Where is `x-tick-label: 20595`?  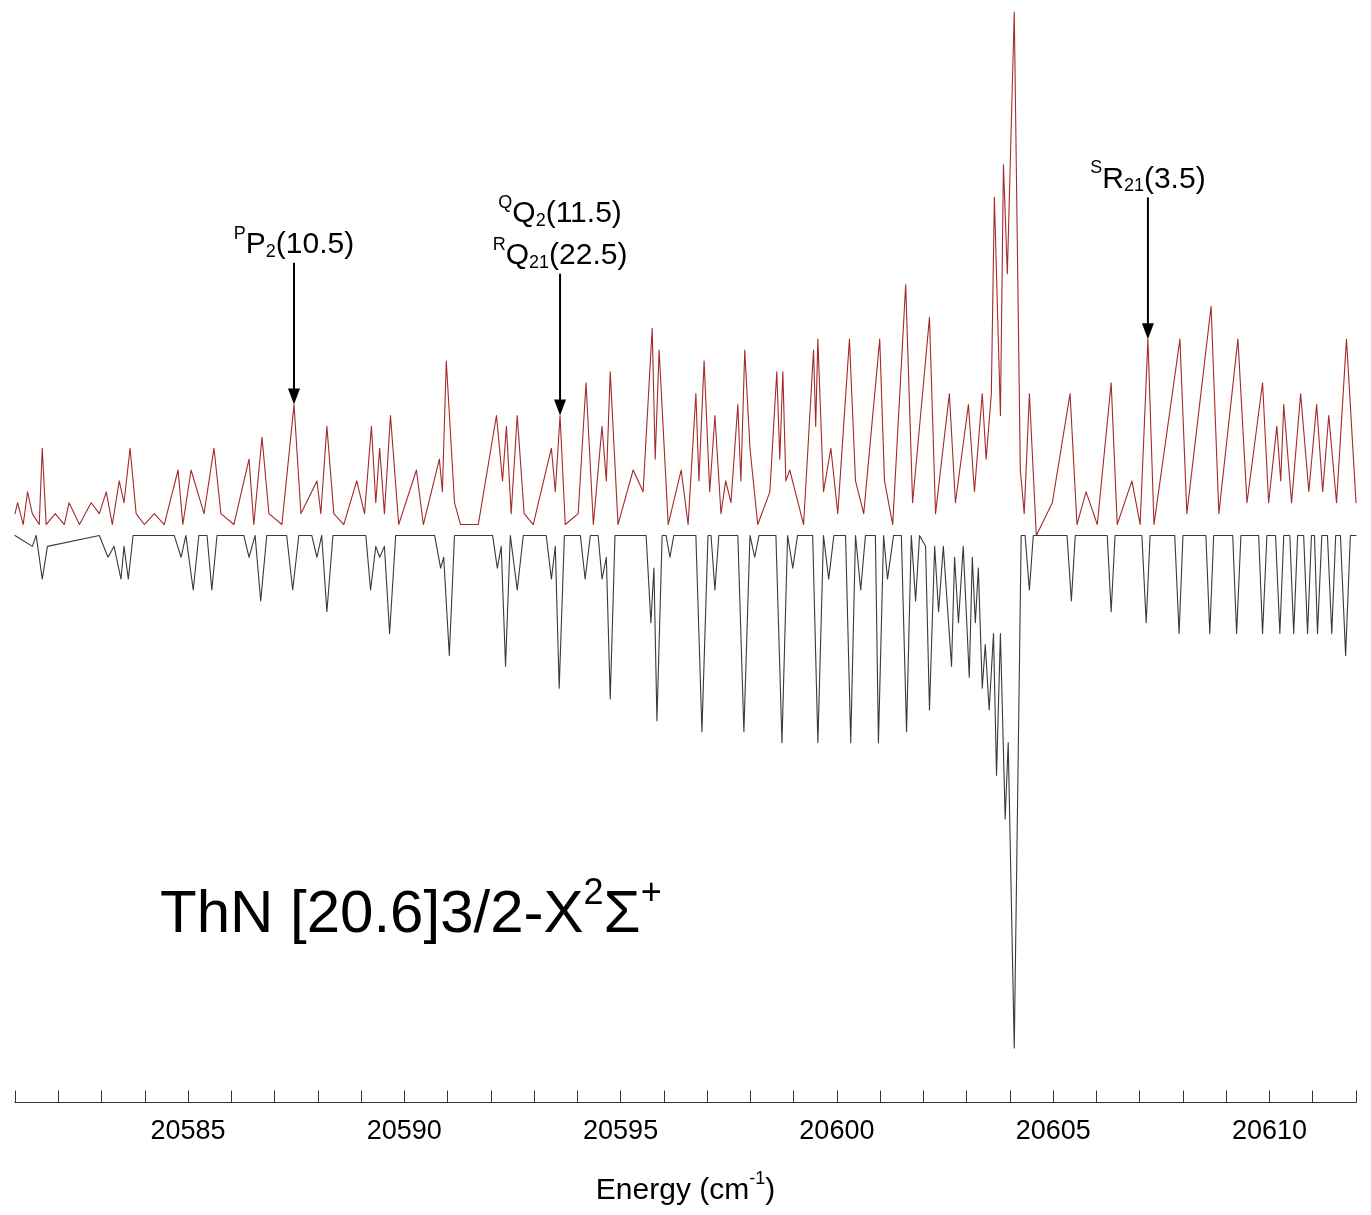
x-tick-label: 20595 is located at coordinates (621, 1130).